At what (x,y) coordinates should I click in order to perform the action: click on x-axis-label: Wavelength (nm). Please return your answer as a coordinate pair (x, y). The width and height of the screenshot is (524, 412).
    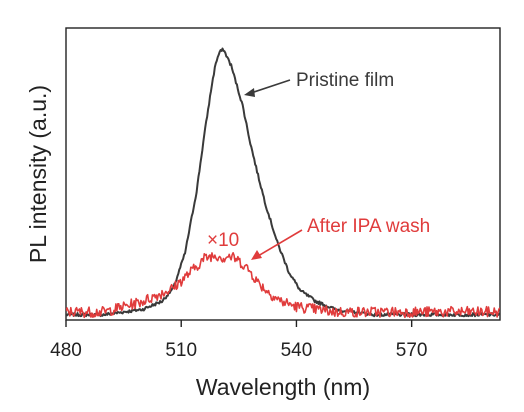
    Looking at the image, I should click on (283, 387).